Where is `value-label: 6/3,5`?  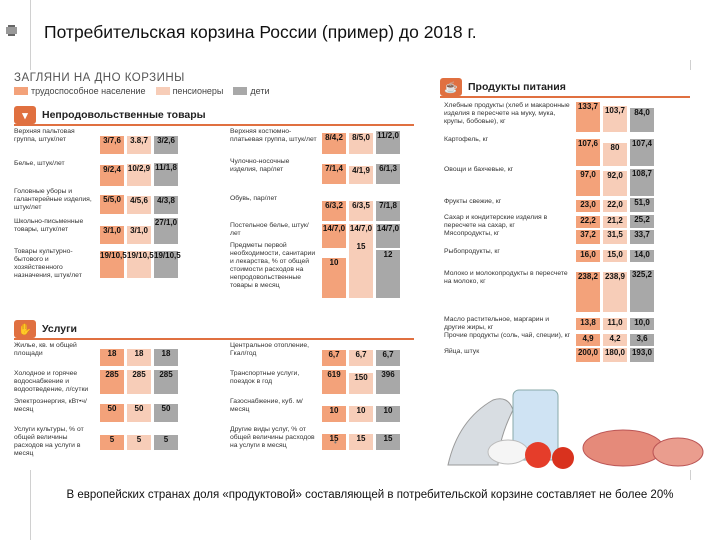
value-label: 6/3,5 is located at coordinates (361, 206).